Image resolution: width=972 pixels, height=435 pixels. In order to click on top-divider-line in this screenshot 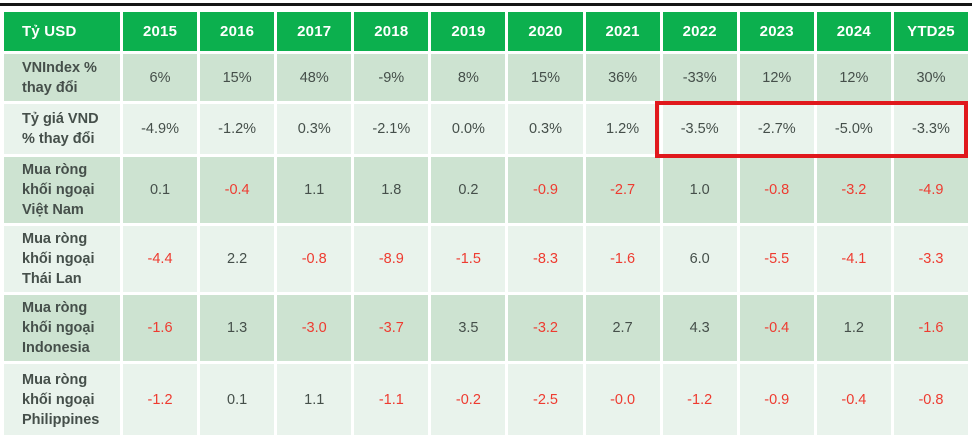, I will do `click(486, 4)`.